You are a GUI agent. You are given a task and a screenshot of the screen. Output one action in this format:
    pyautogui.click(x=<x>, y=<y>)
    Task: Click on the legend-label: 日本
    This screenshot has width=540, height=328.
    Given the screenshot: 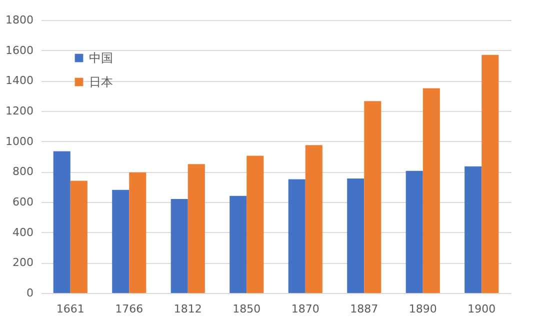 What is the action you would take?
    pyautogui.click(x=101, y=82)
    